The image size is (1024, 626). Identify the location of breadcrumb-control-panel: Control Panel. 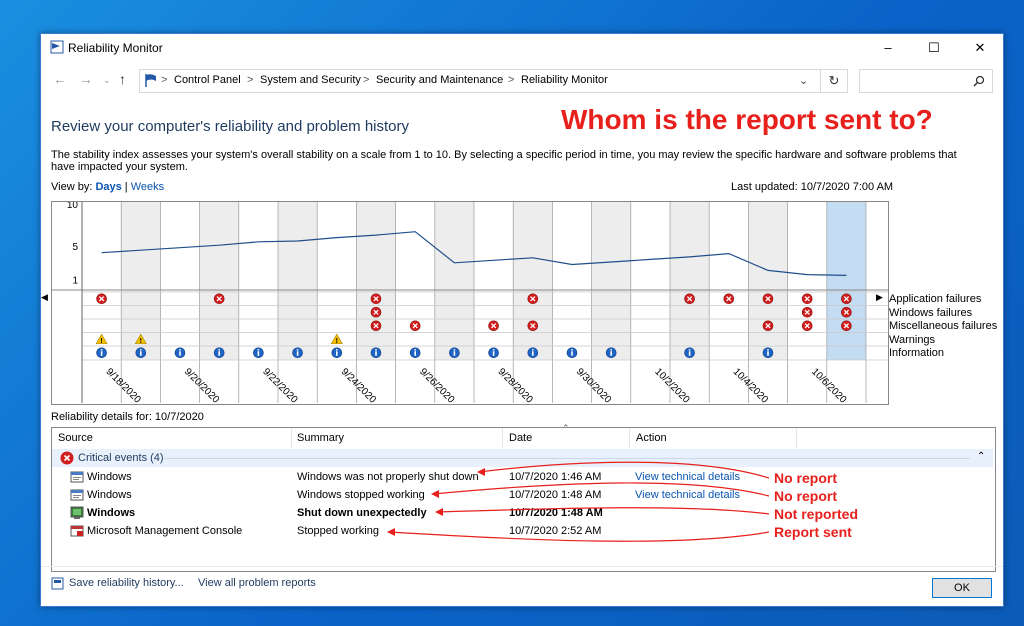
(207, 80).